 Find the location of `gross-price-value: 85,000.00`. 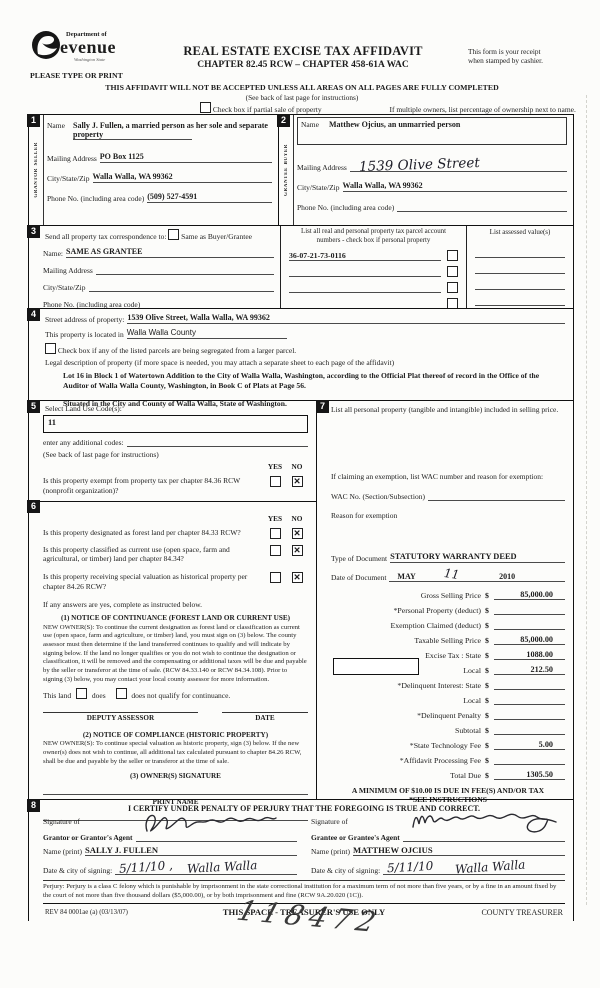

gross-price-value: 85,000.00 is located at coordinates (529, 595).